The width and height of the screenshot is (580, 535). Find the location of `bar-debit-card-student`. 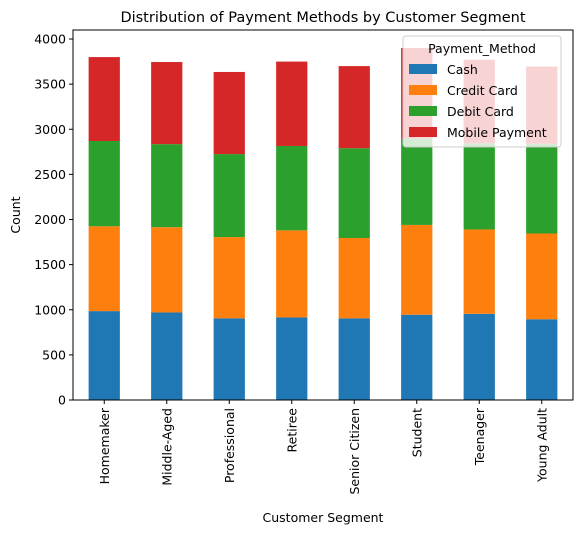

bar-debit-card-student is located at coordinates (417, 181).